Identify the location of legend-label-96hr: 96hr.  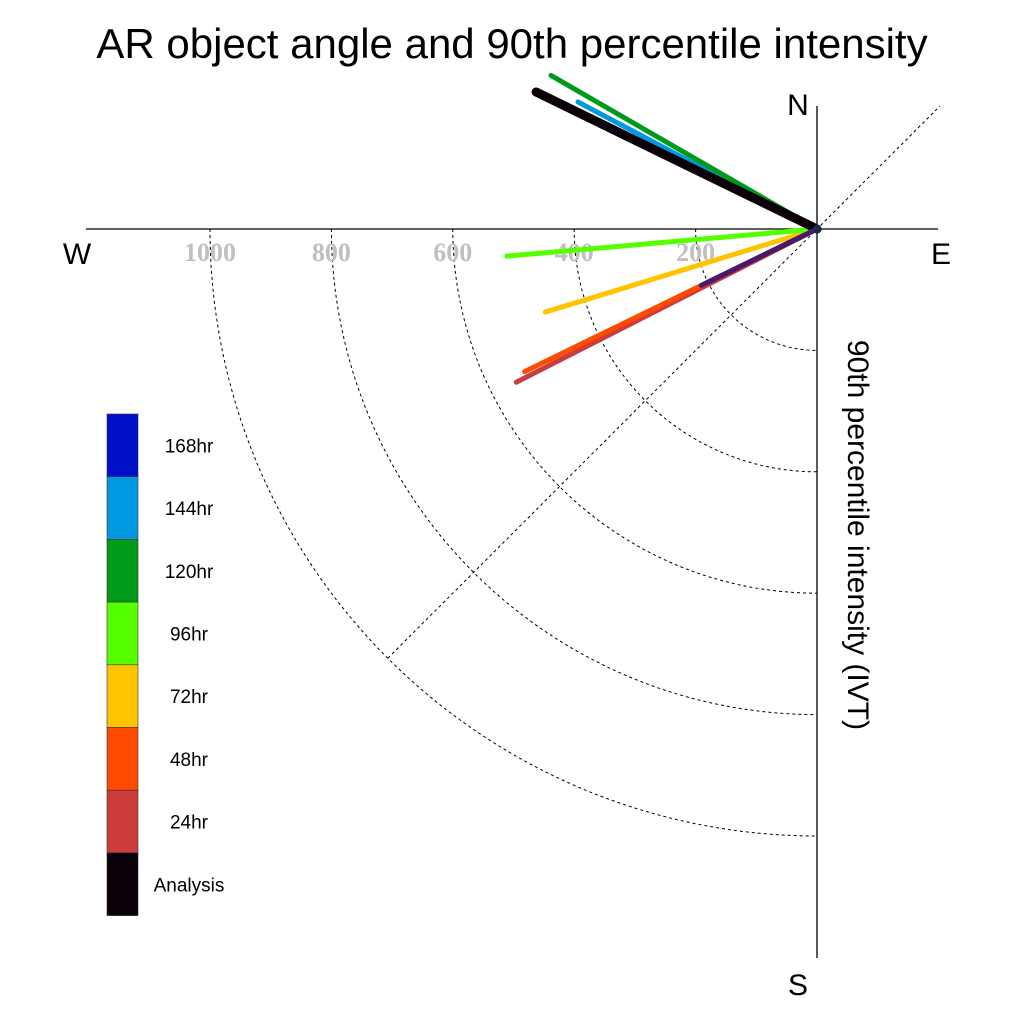
(189, 634).